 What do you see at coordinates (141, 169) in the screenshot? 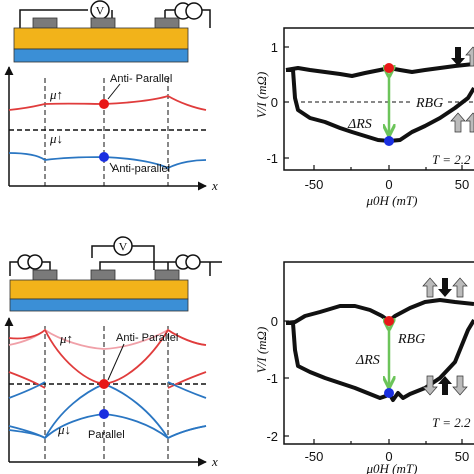
I see `anti-parallel-lower-label: Anti-parallel` at bounding box center [141, 169].